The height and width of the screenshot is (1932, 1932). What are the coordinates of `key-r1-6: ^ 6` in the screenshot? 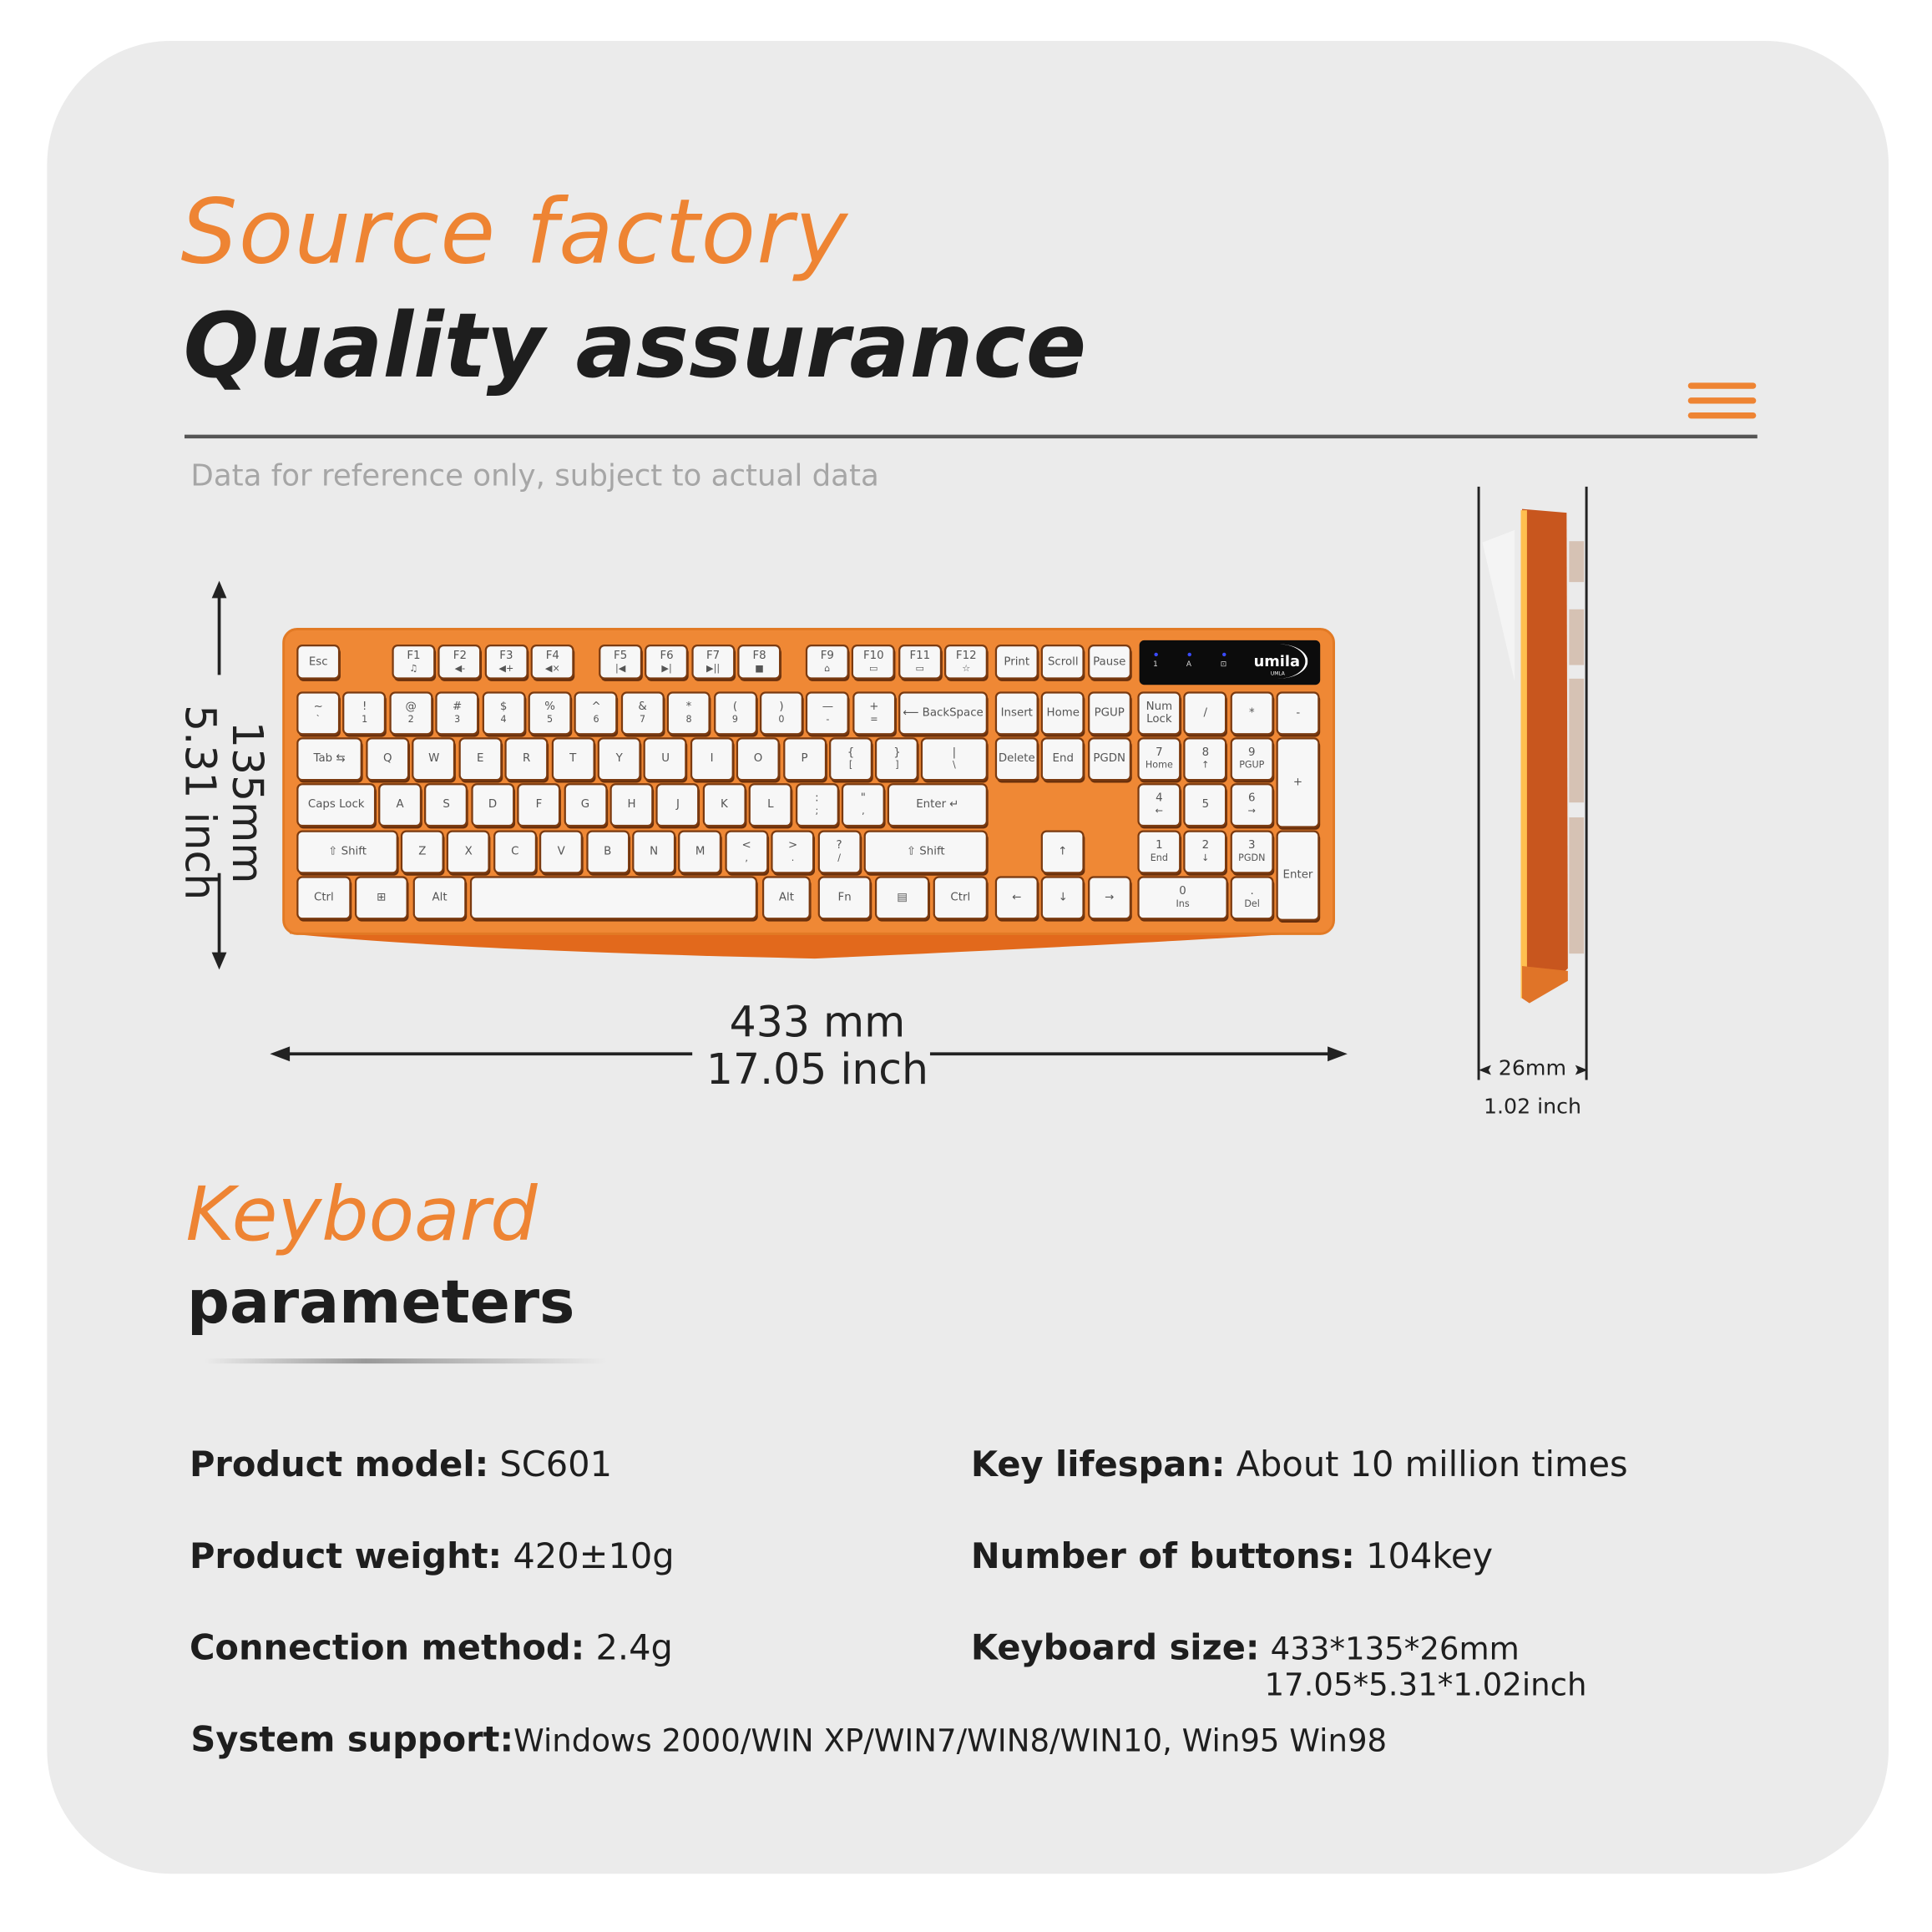 It's located at (596, 713).